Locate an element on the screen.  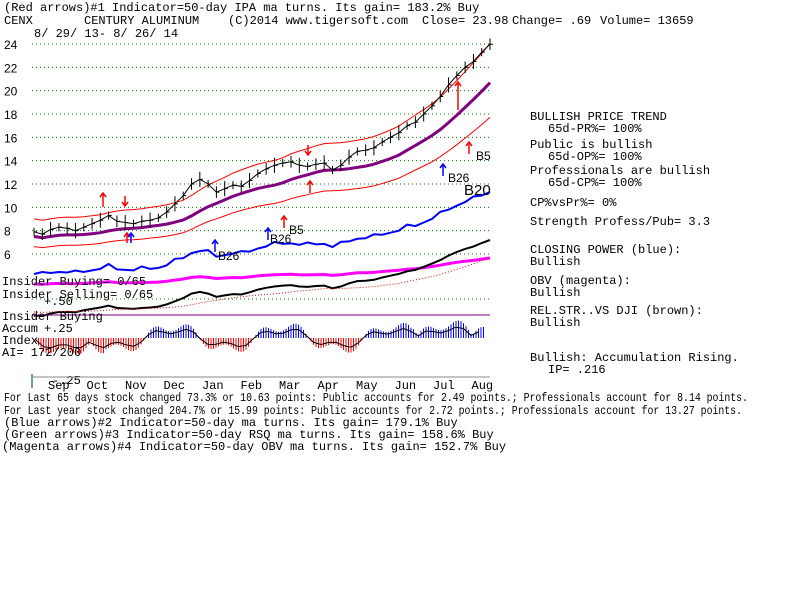
copyright: (C)2014 www.tigersoft.com is located at coordinates (318, 21).